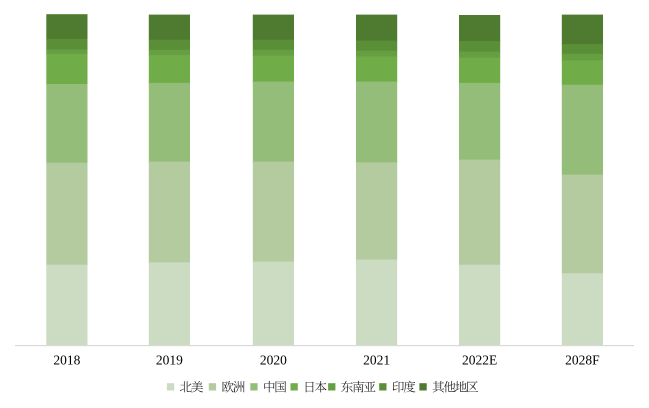  I want to click on svg-text: 2020, so click(273, 359).